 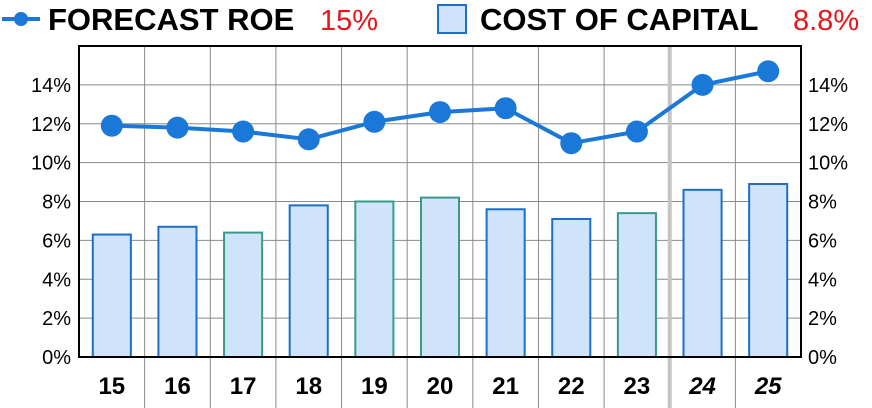 What do you see at coordinates (828, 86) in the screenshot?
I see `y-tick-label-right: 14%` at bounding box center [828, 86].